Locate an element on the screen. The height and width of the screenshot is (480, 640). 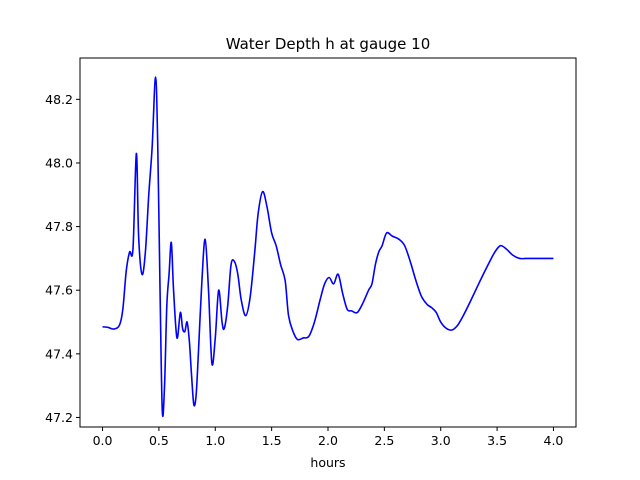
y-tick-label: 47.2 is located at coordinates (59, 417).